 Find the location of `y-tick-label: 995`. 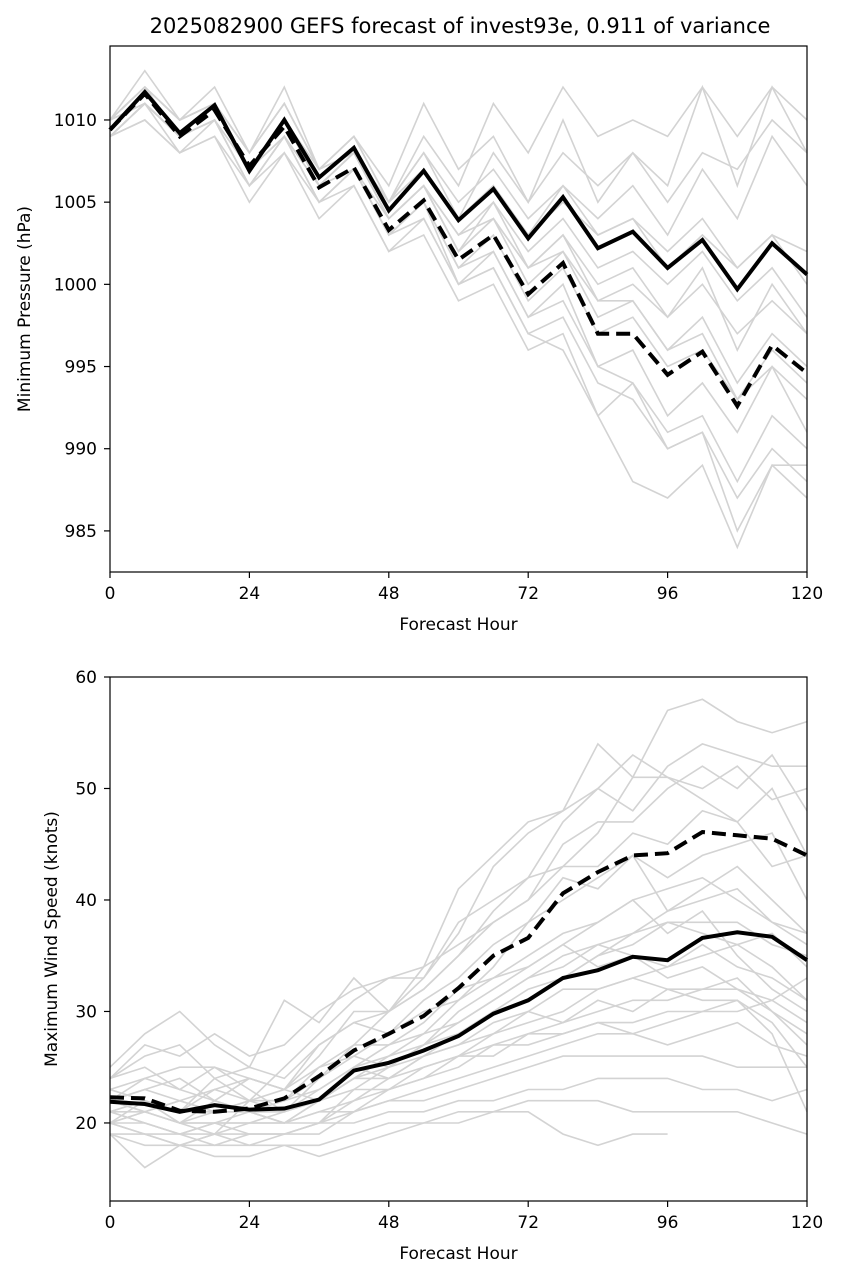

y-tick-label: 995 is located at coordinates (81, 368).